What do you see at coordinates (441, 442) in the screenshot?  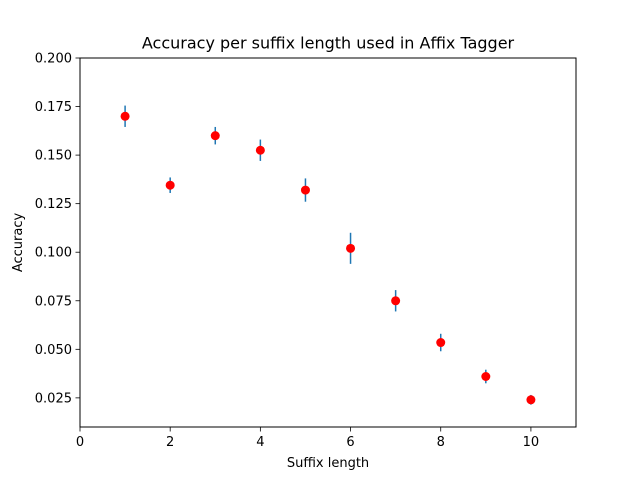 I see `x-tick-label: 8` at bounding box center [441, 442].